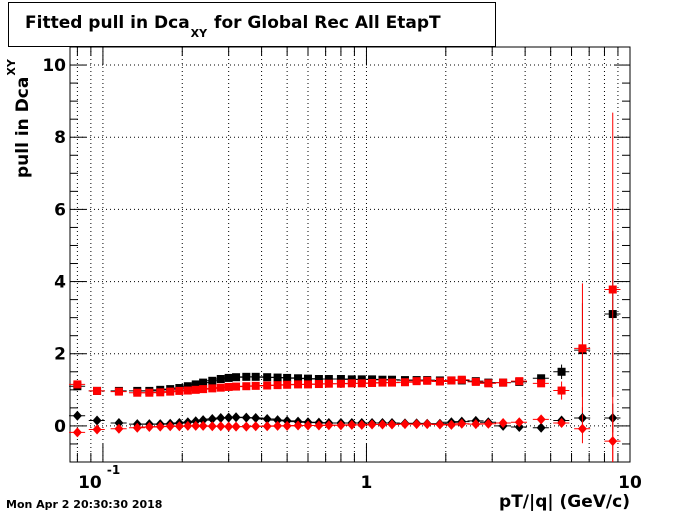 This screenshot has height=514, width=700. I want to click on y-axis-label: pull in DcaXY, so click(19, 118).